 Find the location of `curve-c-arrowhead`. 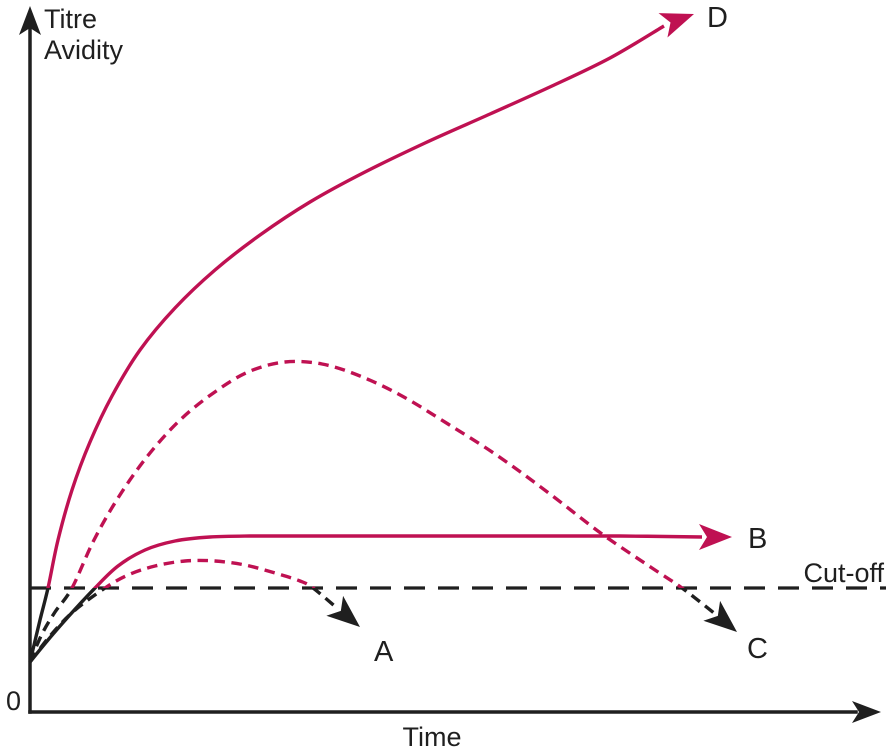

curve-c-arrowhead is located at coordinates (720, 616).